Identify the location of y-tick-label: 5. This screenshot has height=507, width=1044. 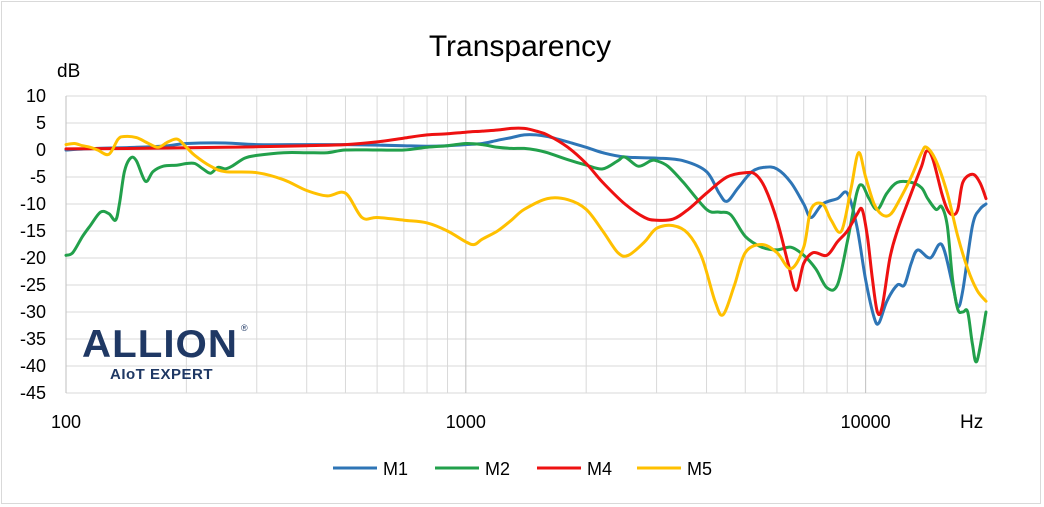
(41, 123).